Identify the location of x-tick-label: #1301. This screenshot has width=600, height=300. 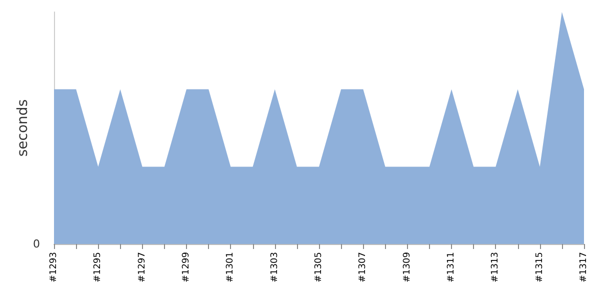
(231, 267).